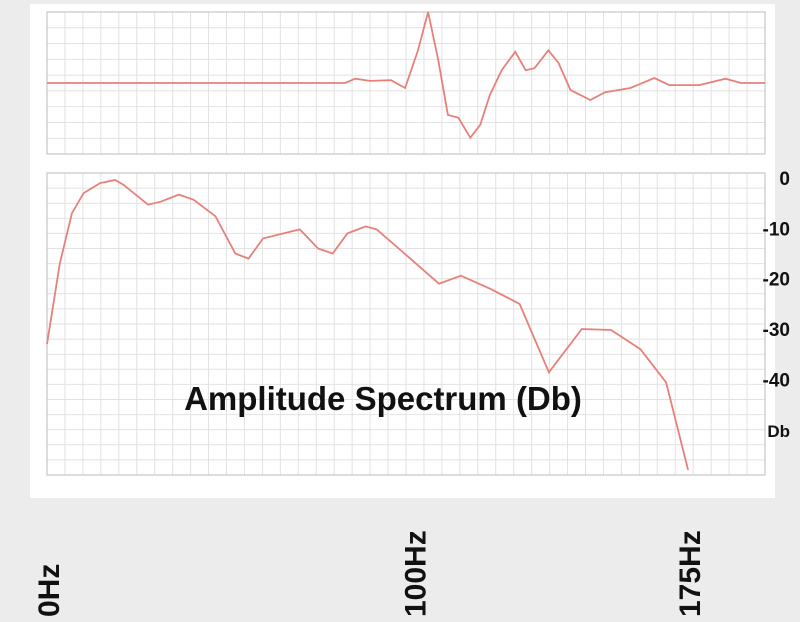 This screenshot has width=800, height=622. I want to click on y-tick-label: 0, so click(784, 179).